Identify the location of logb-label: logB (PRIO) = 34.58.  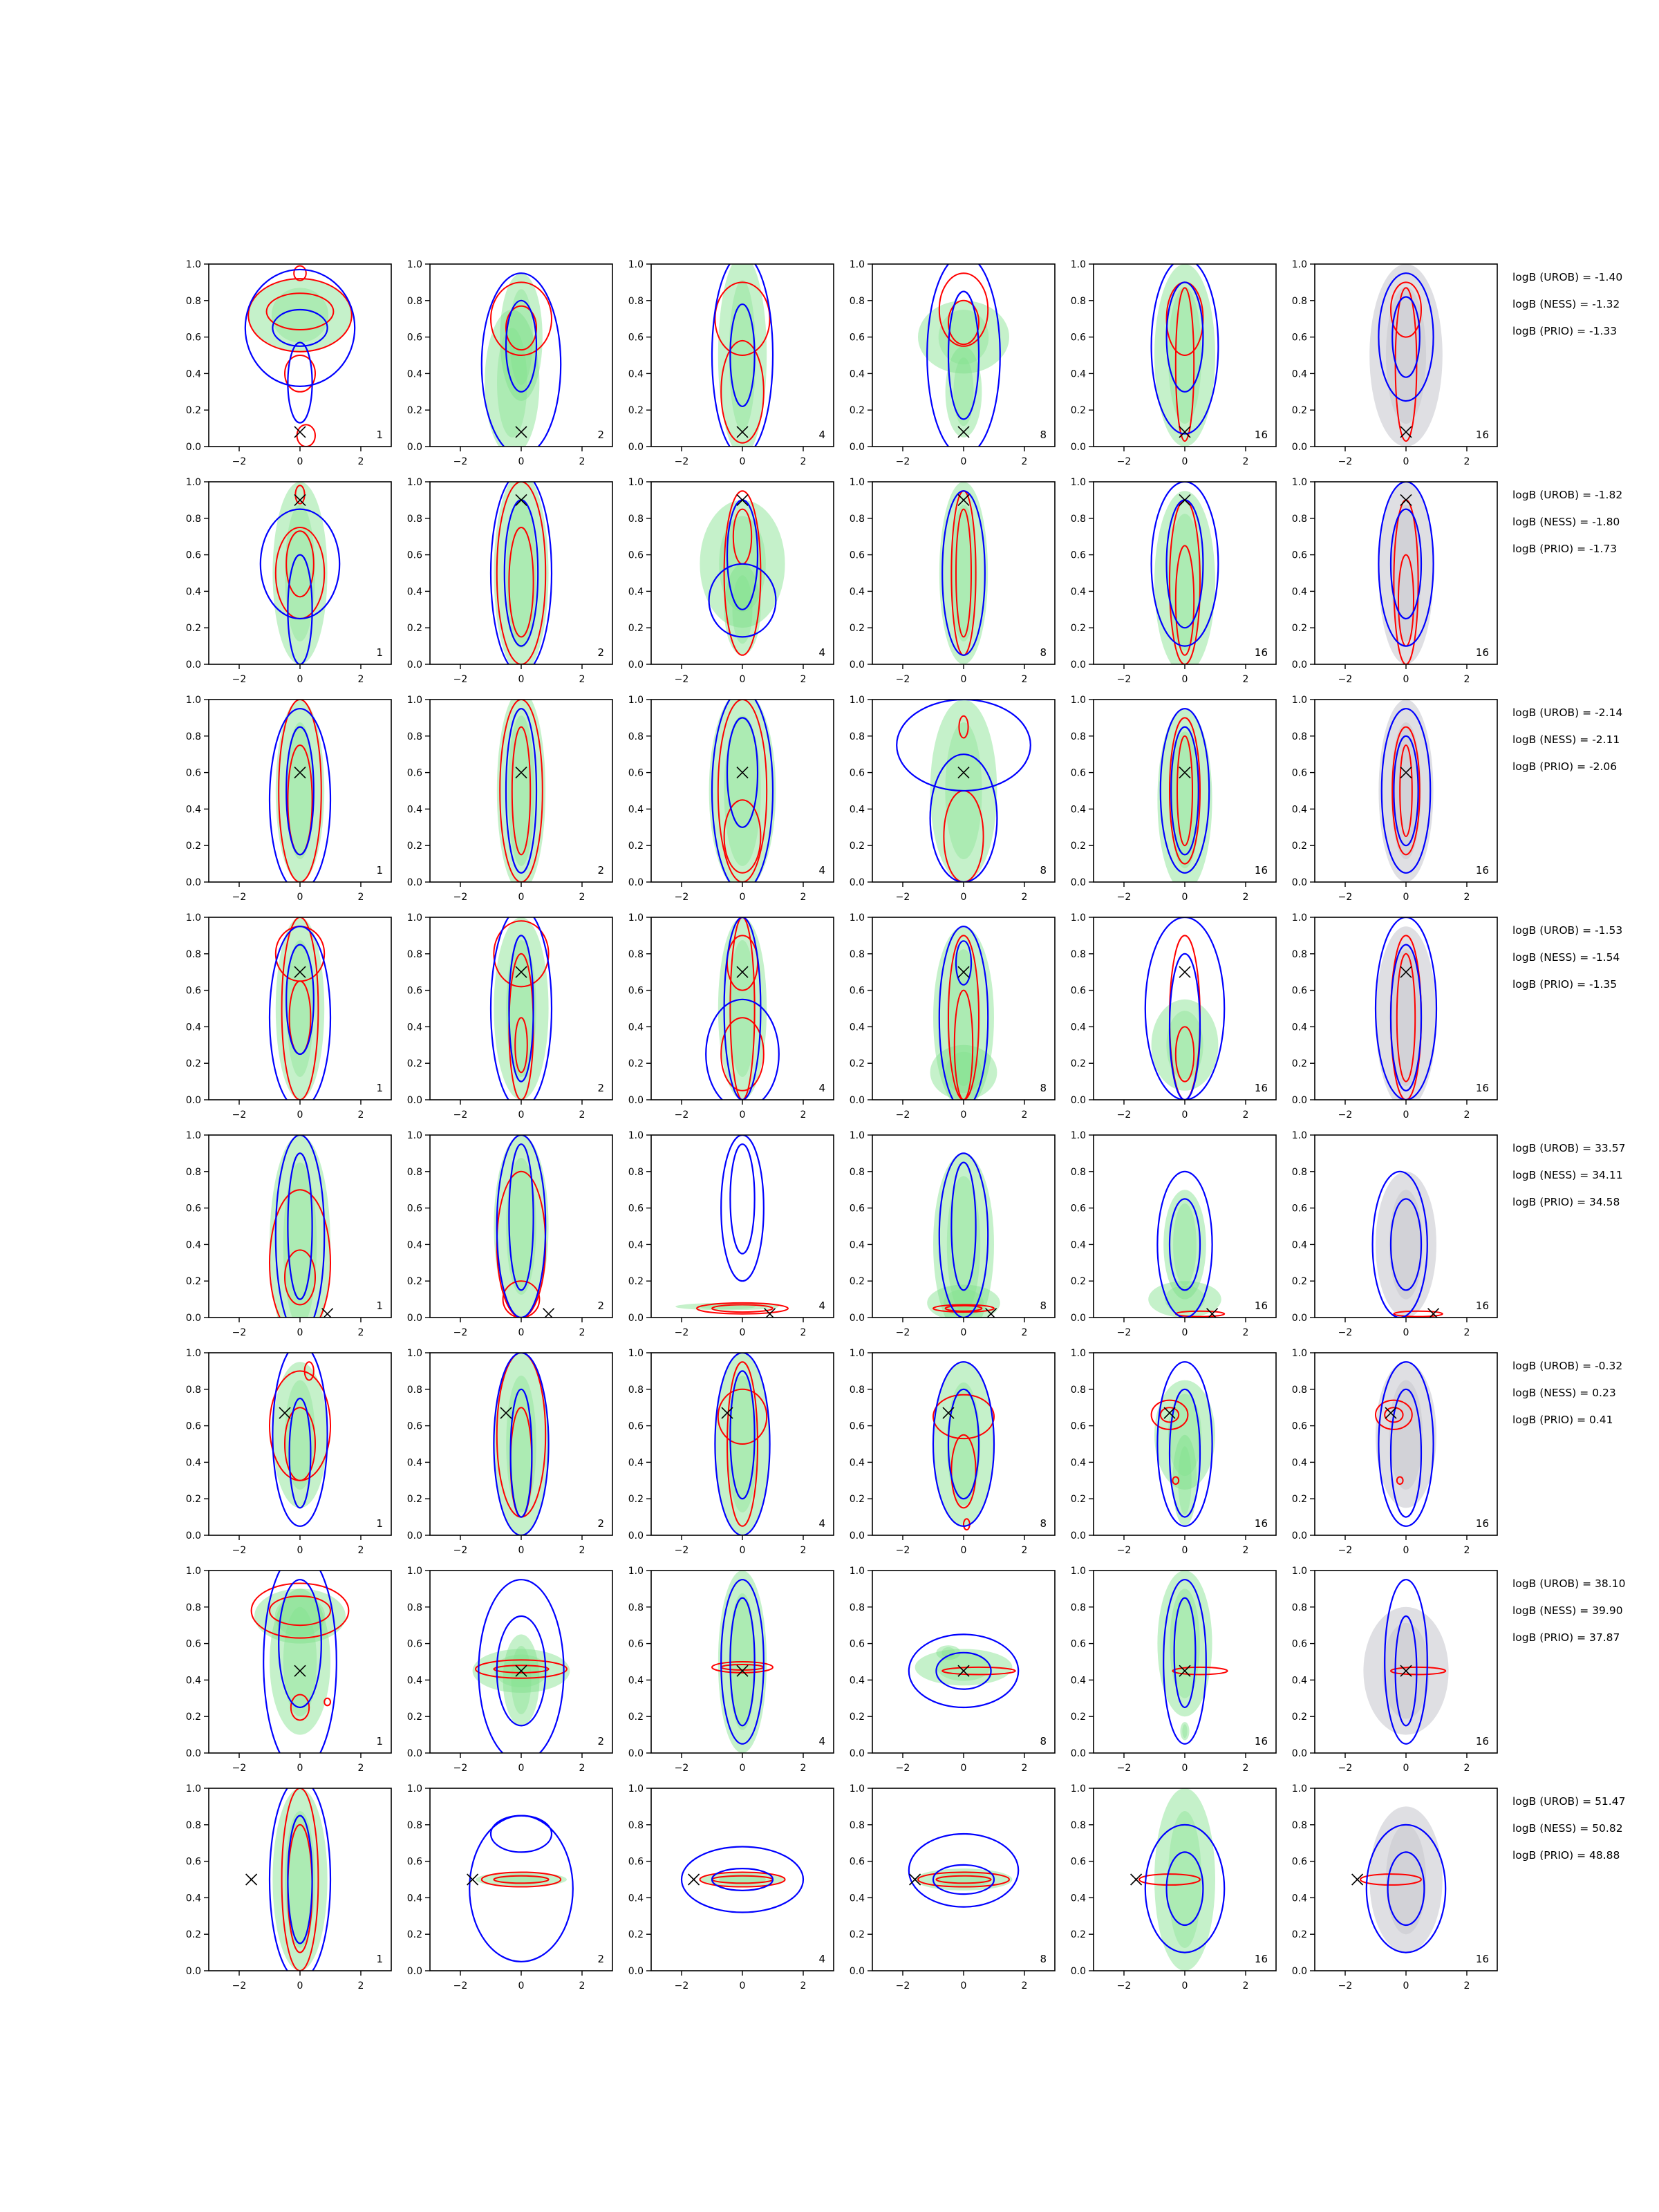
(1566, 1202).